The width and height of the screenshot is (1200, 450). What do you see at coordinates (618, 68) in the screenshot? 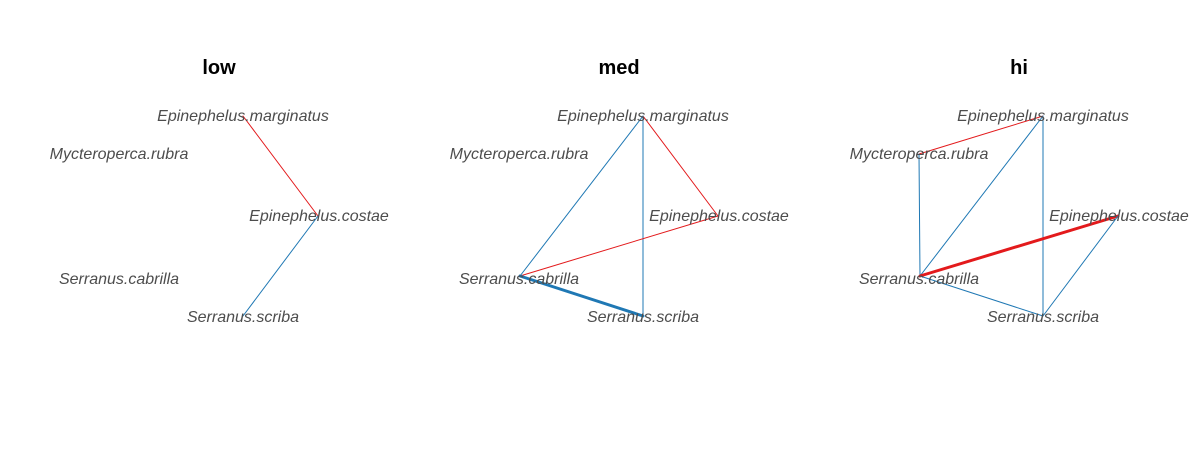
I see `panel-title: med` at bounding box center [618, 68].